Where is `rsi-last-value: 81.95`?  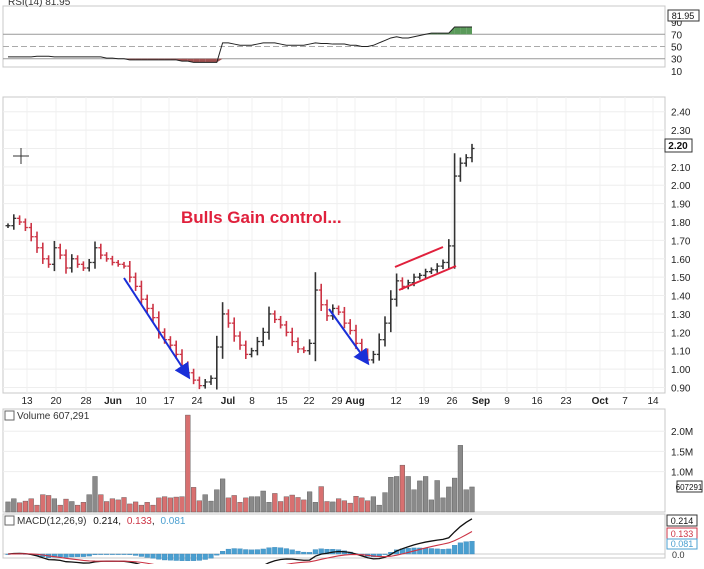
rsi-last-value: 81.95 is located at coordinates (683, 16).